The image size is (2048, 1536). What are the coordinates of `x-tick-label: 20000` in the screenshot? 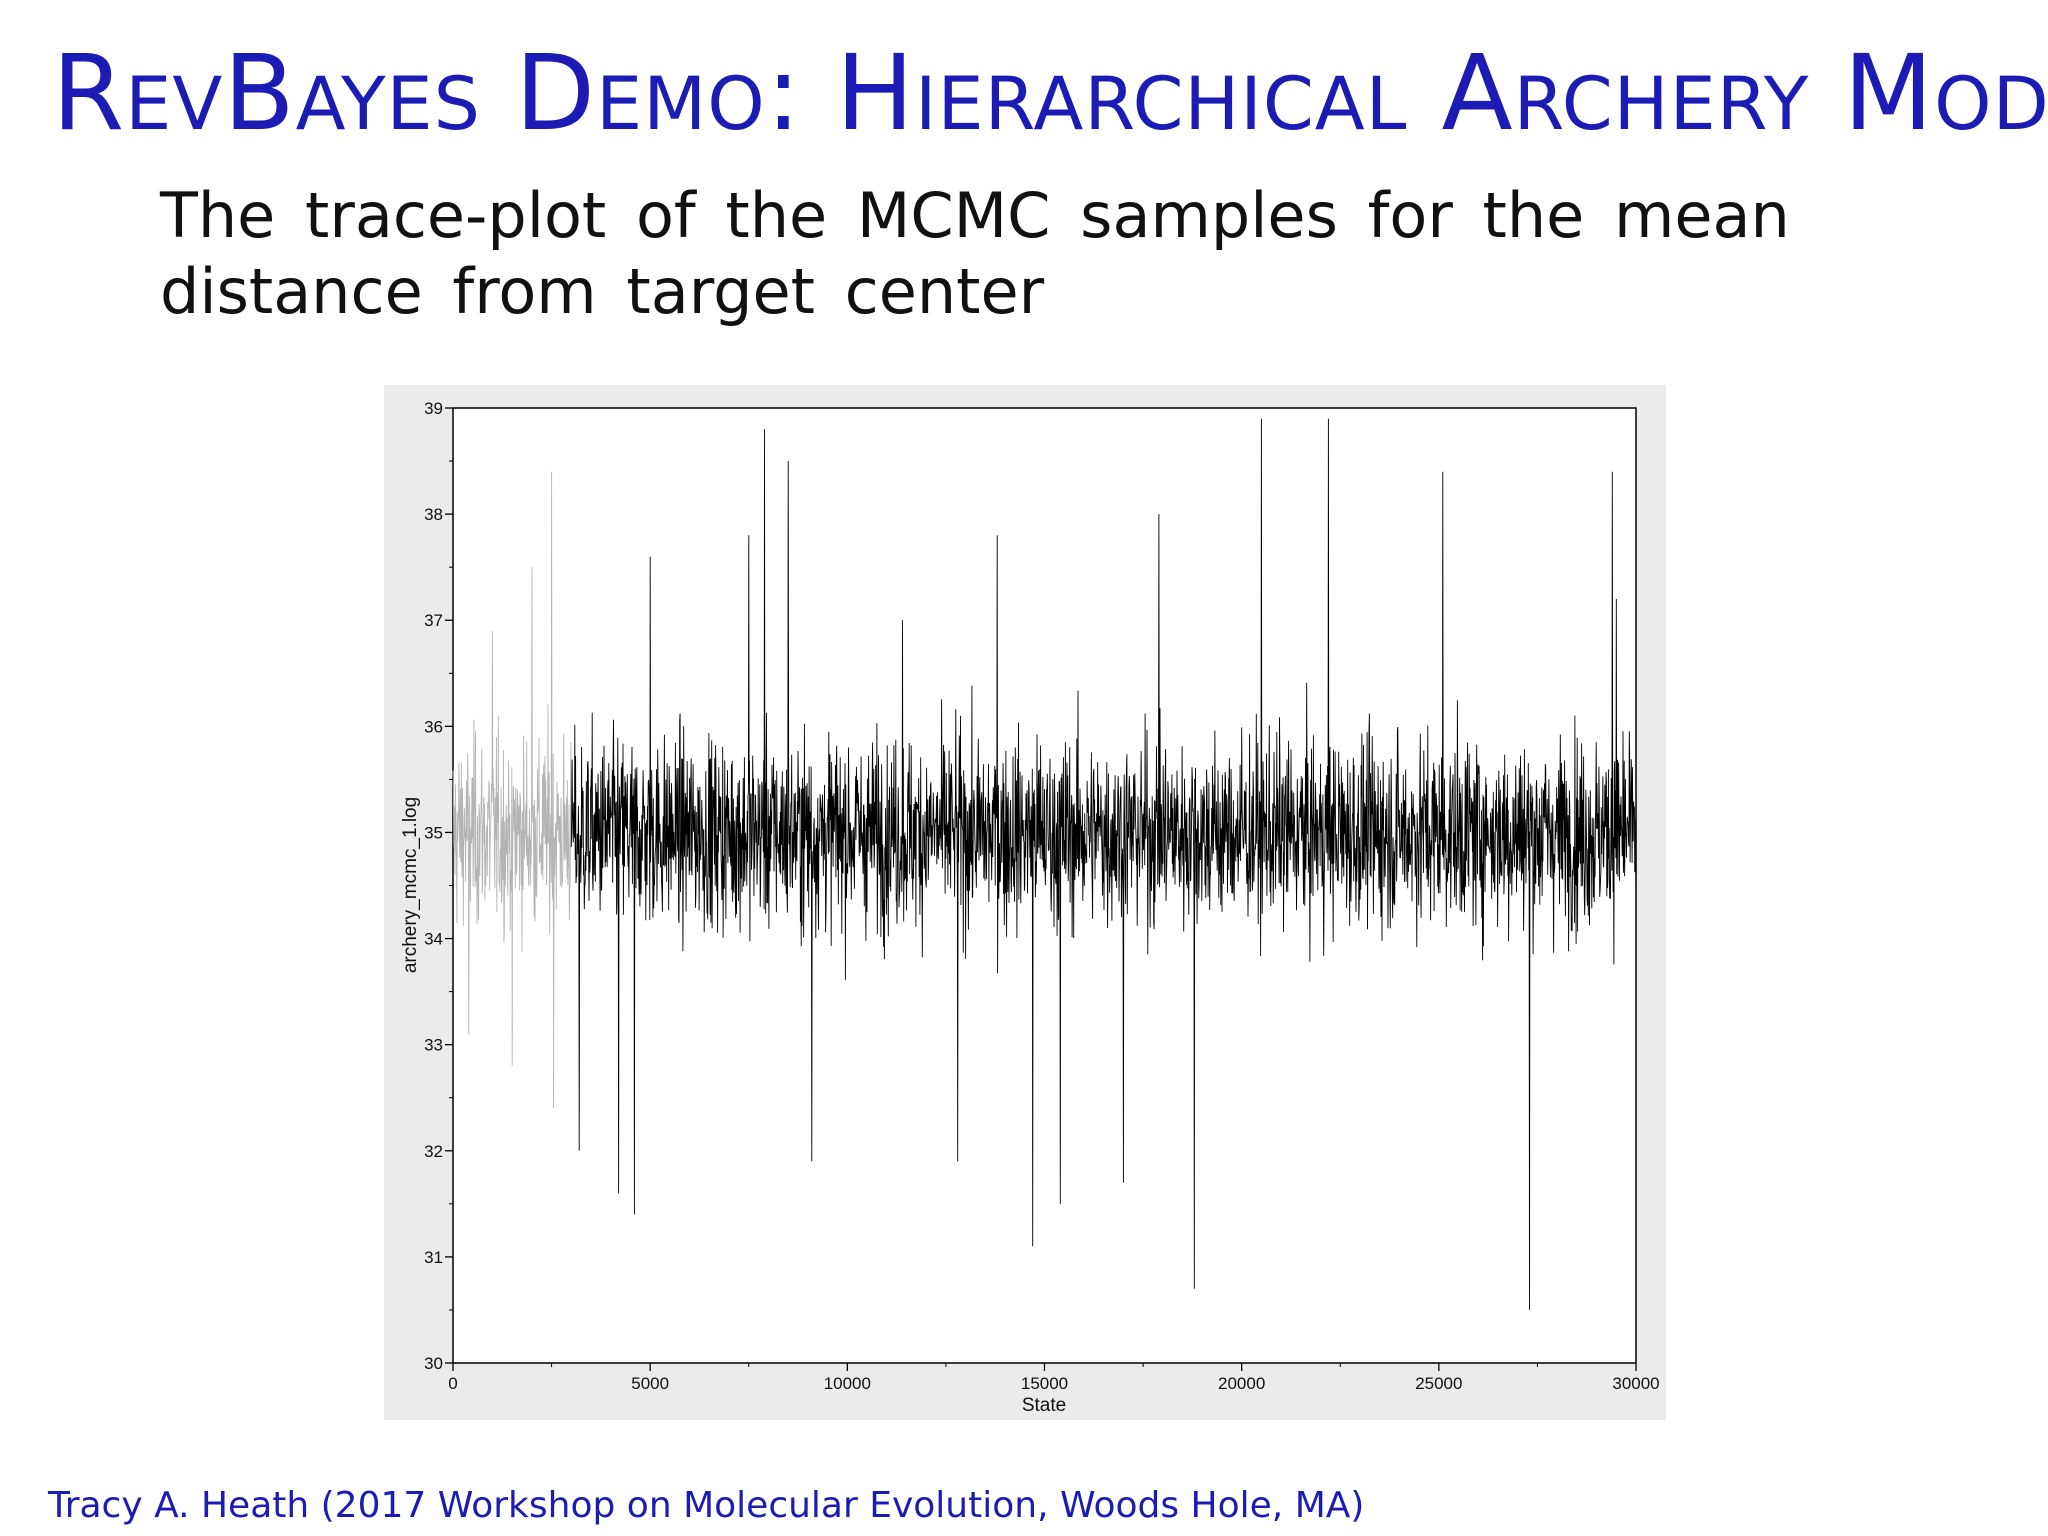 It's located at (1241, 1383).